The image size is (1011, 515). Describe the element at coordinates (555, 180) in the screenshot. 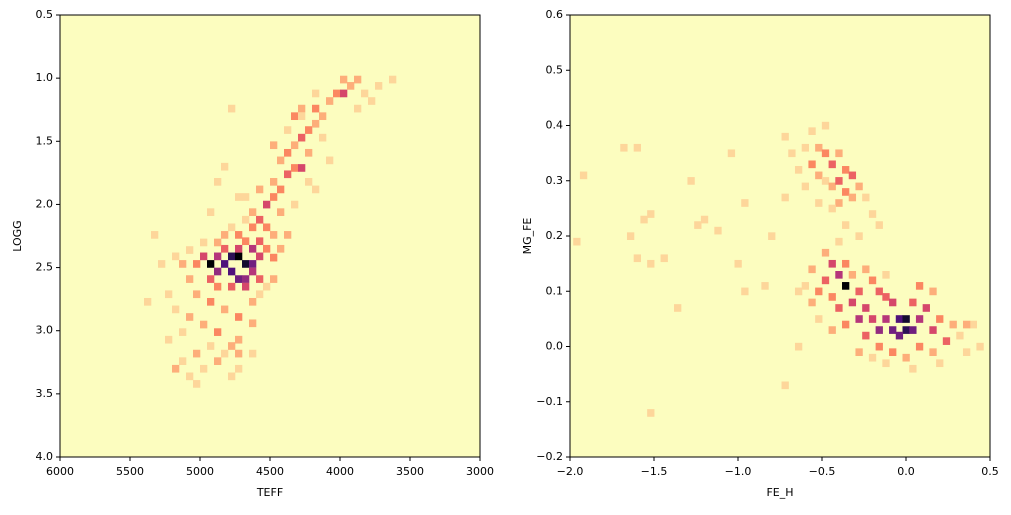

I see `y-tick-label: 0.3` at that location.